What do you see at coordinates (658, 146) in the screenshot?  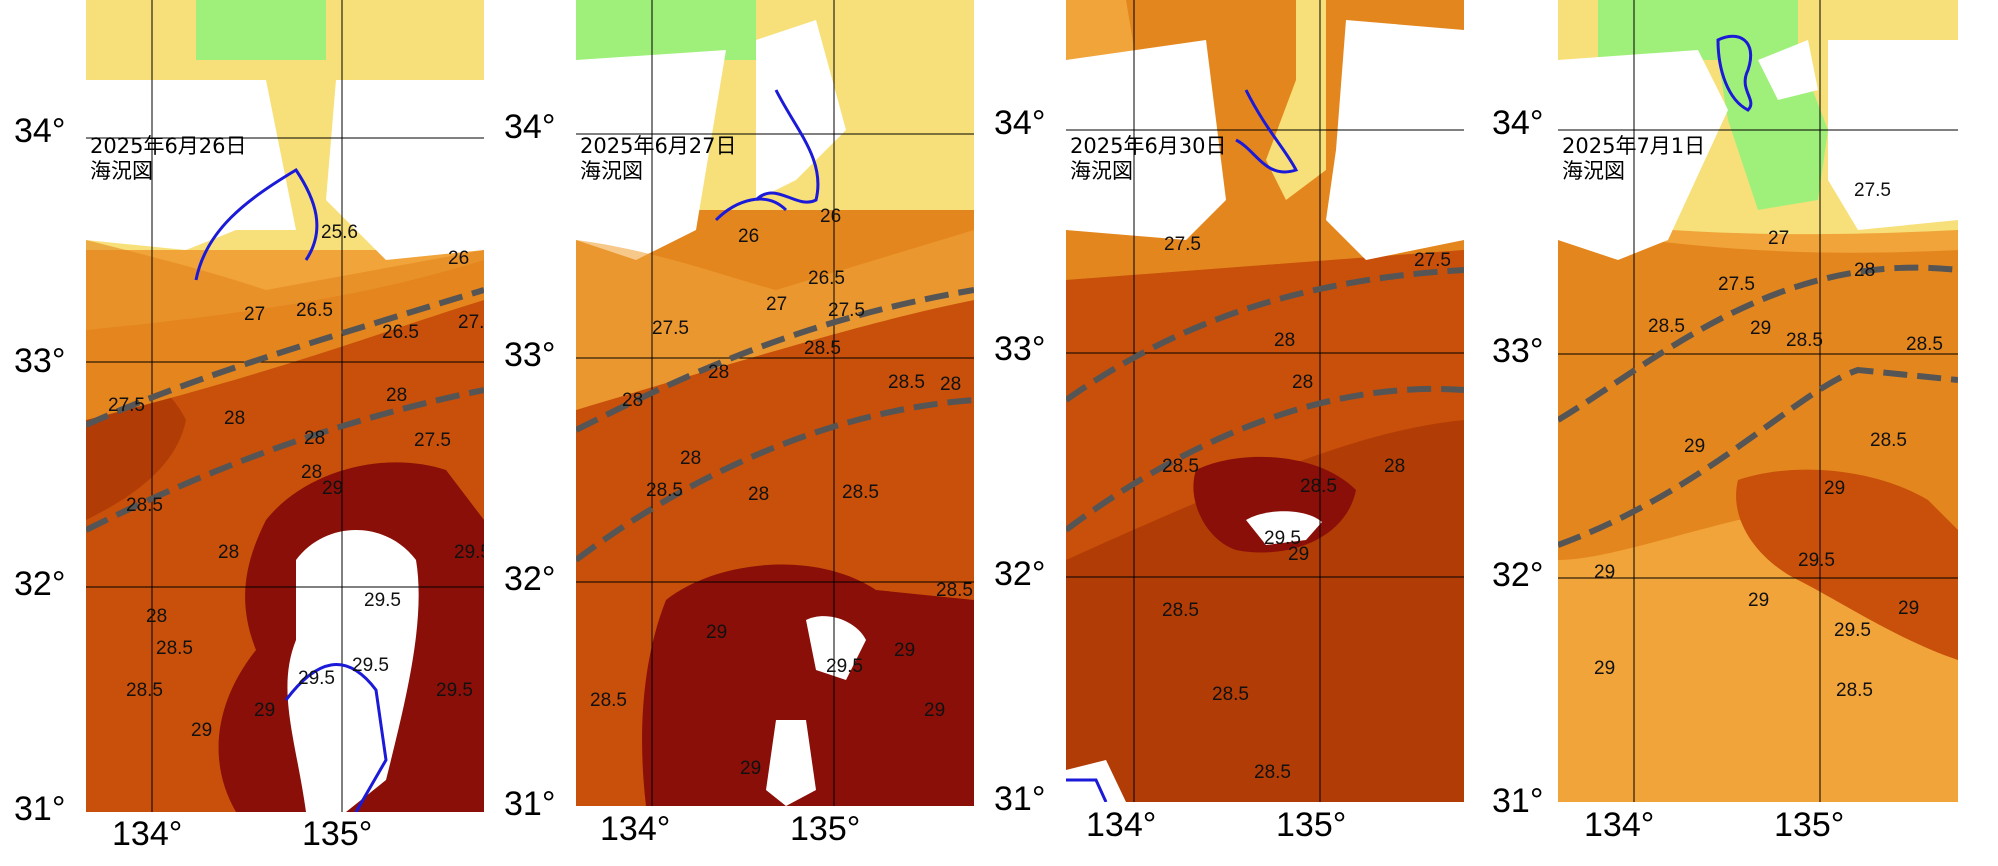 I see `panel-date: 2025年6月27日` at bounding box center [658, 146].